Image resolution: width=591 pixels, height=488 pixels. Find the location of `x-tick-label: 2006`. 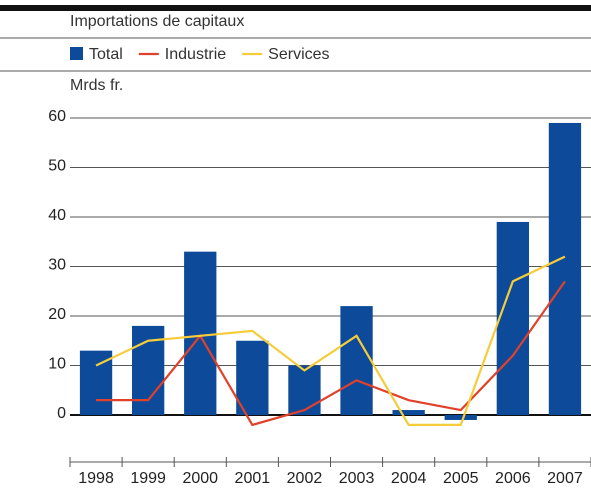

x-tick-label: 2006 is located at coordinates (513, 478).